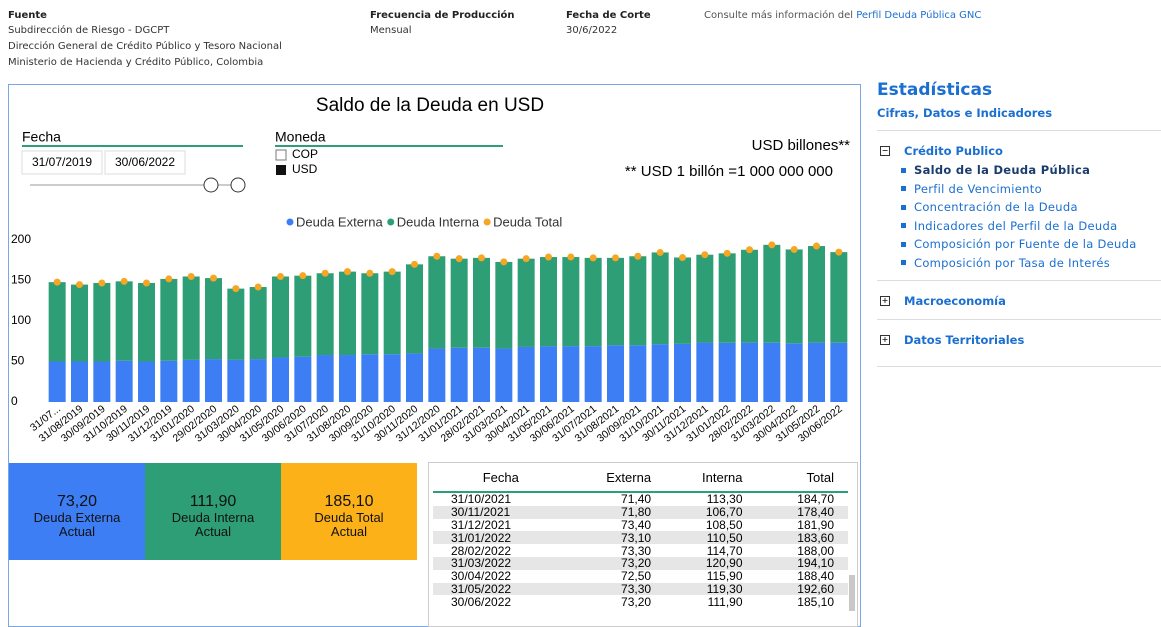 This screenshot has height=627, width=1161. Describe the element at coordinates (779, 15) in the screenshot. I see `more-info: Consulte más información del` at that location.